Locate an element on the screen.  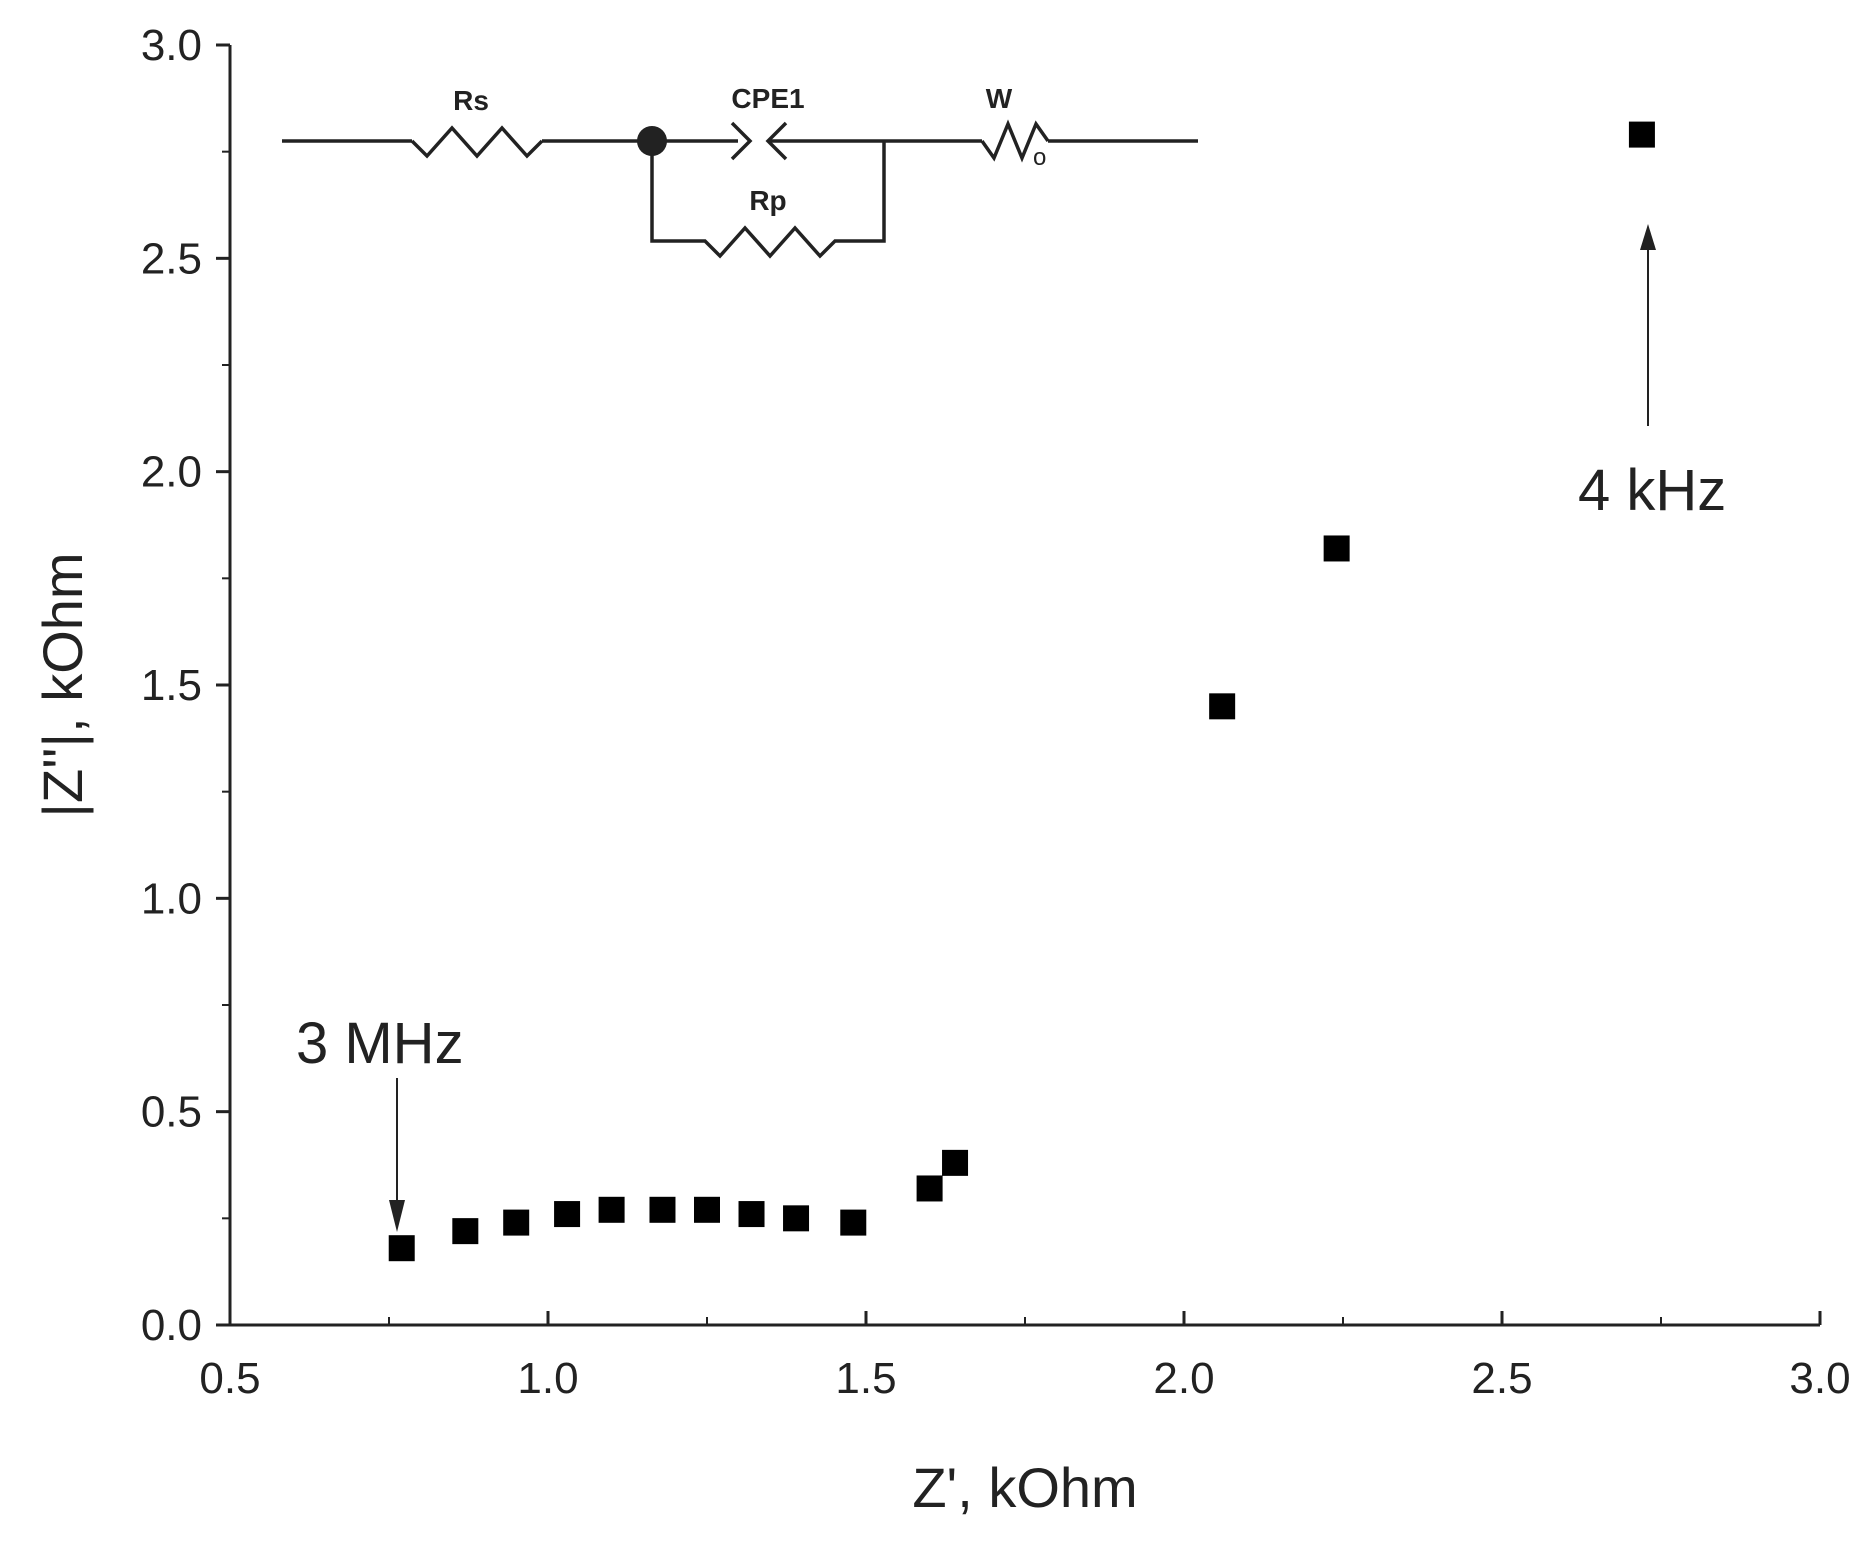
y-tick-label: 3.0 is located at coordinates (171, 45).